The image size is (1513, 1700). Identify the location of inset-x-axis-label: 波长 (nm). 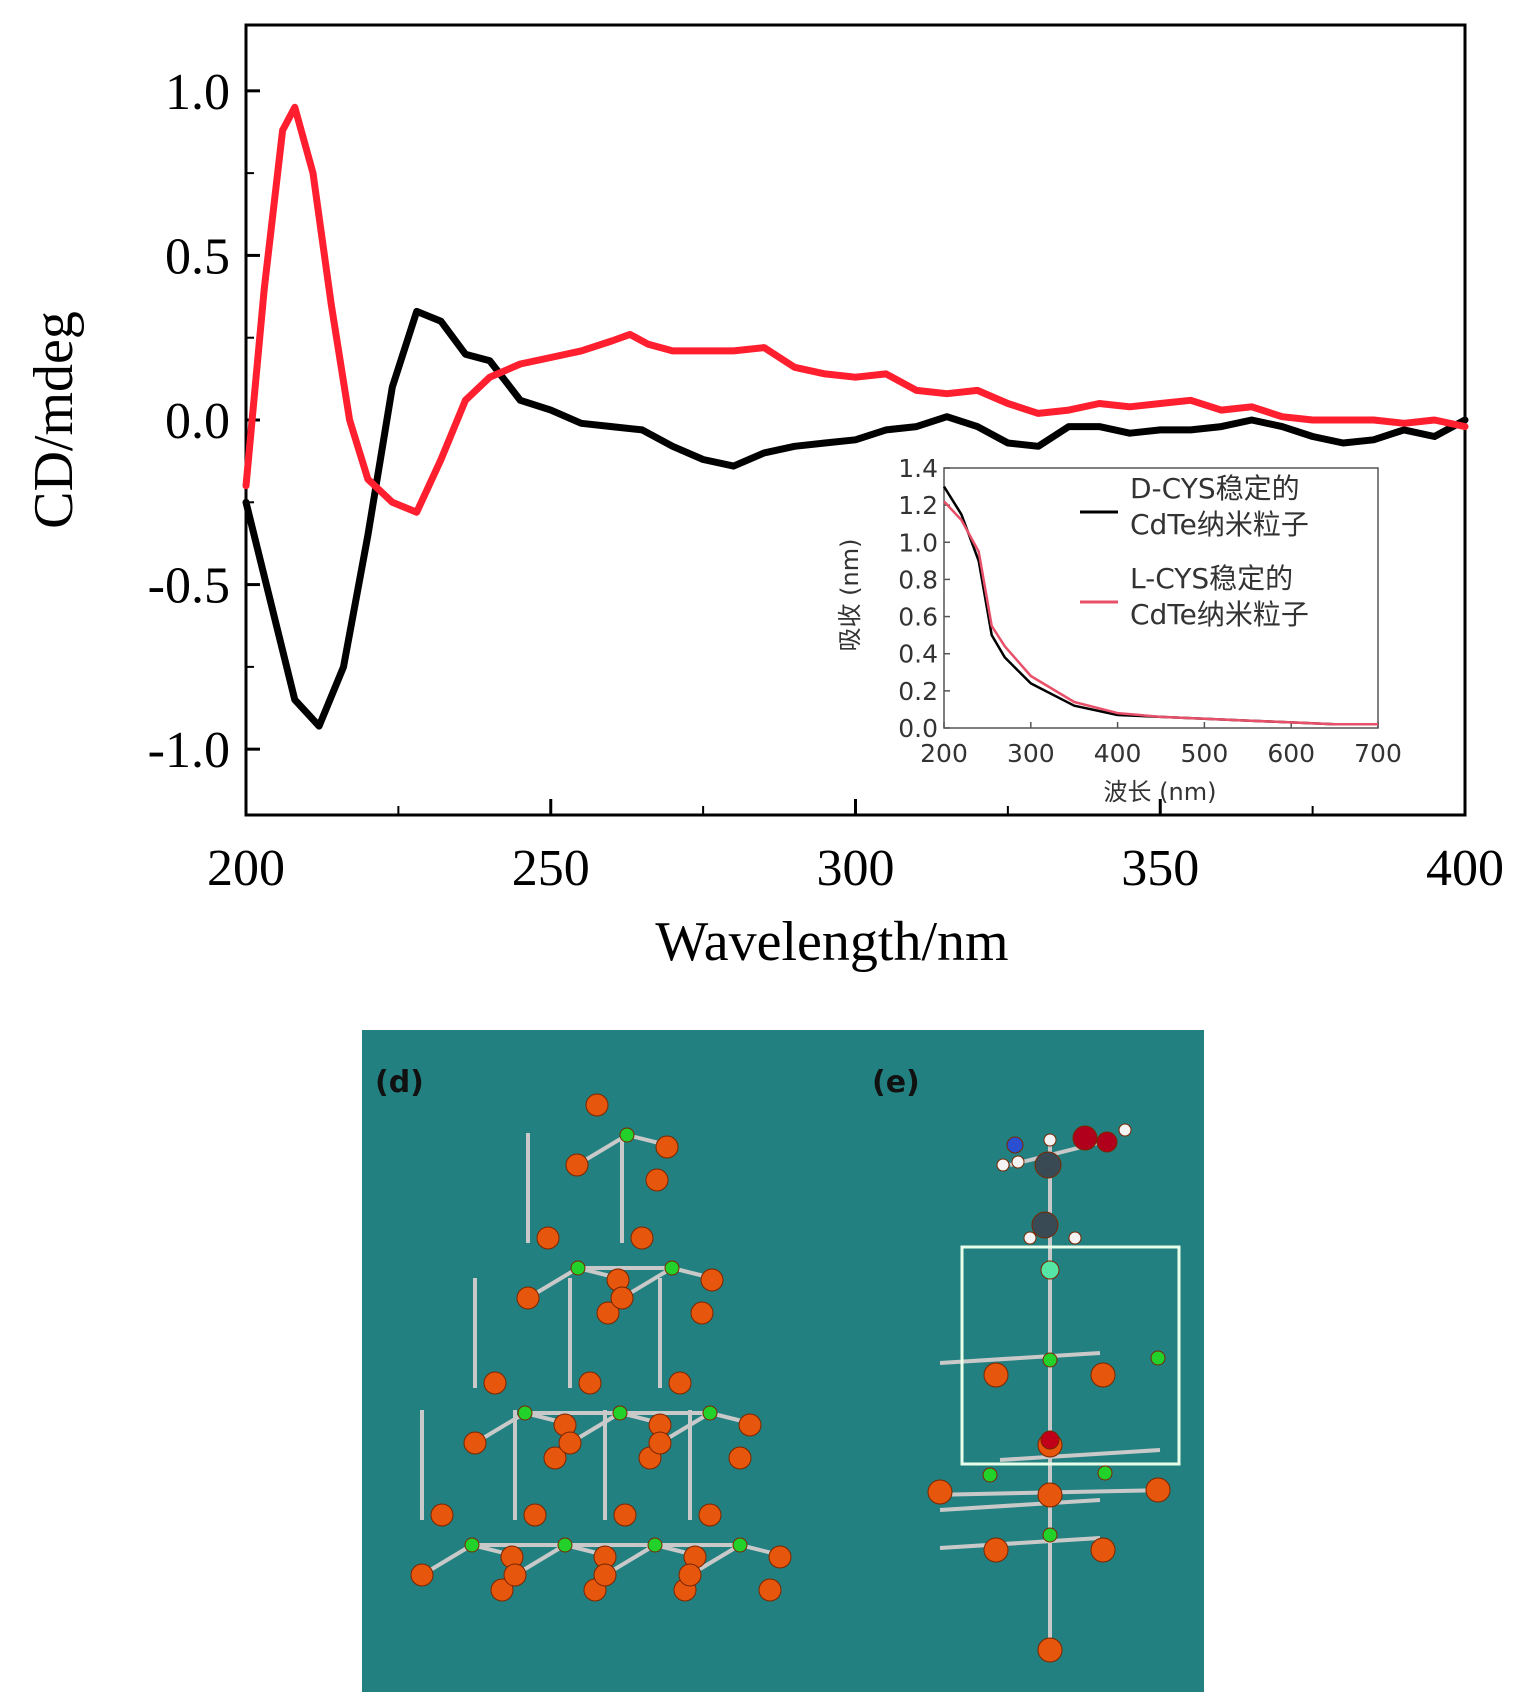
(1160, 792).